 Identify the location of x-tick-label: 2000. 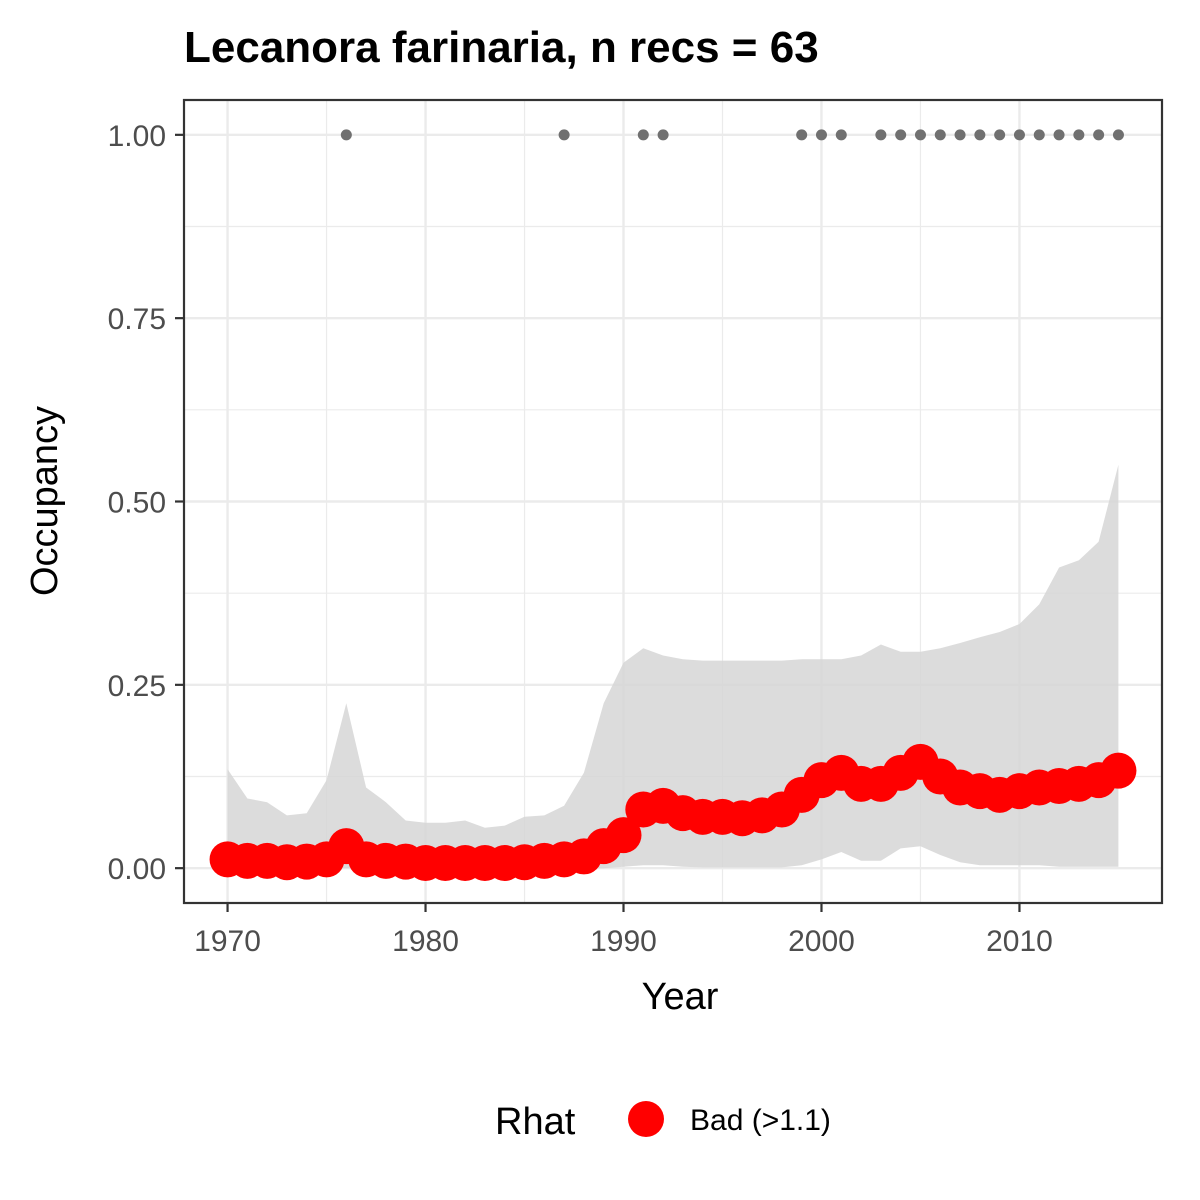
(821, 941).